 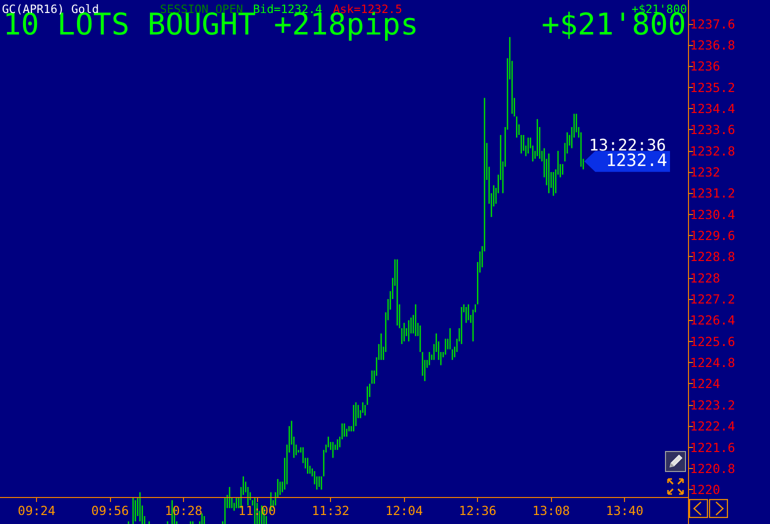 I want to click on y-tick-label: 1220, so click(x=705, y=490).